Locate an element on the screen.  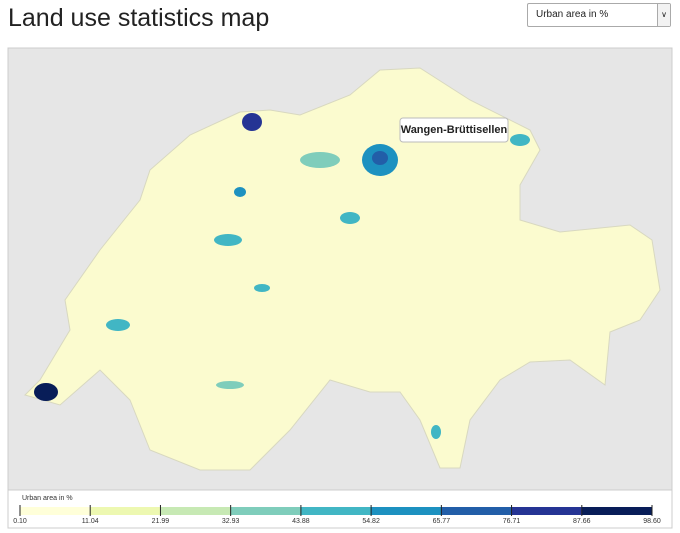
legend-tick-label: 98.60 is located at coordinates (652, 521).